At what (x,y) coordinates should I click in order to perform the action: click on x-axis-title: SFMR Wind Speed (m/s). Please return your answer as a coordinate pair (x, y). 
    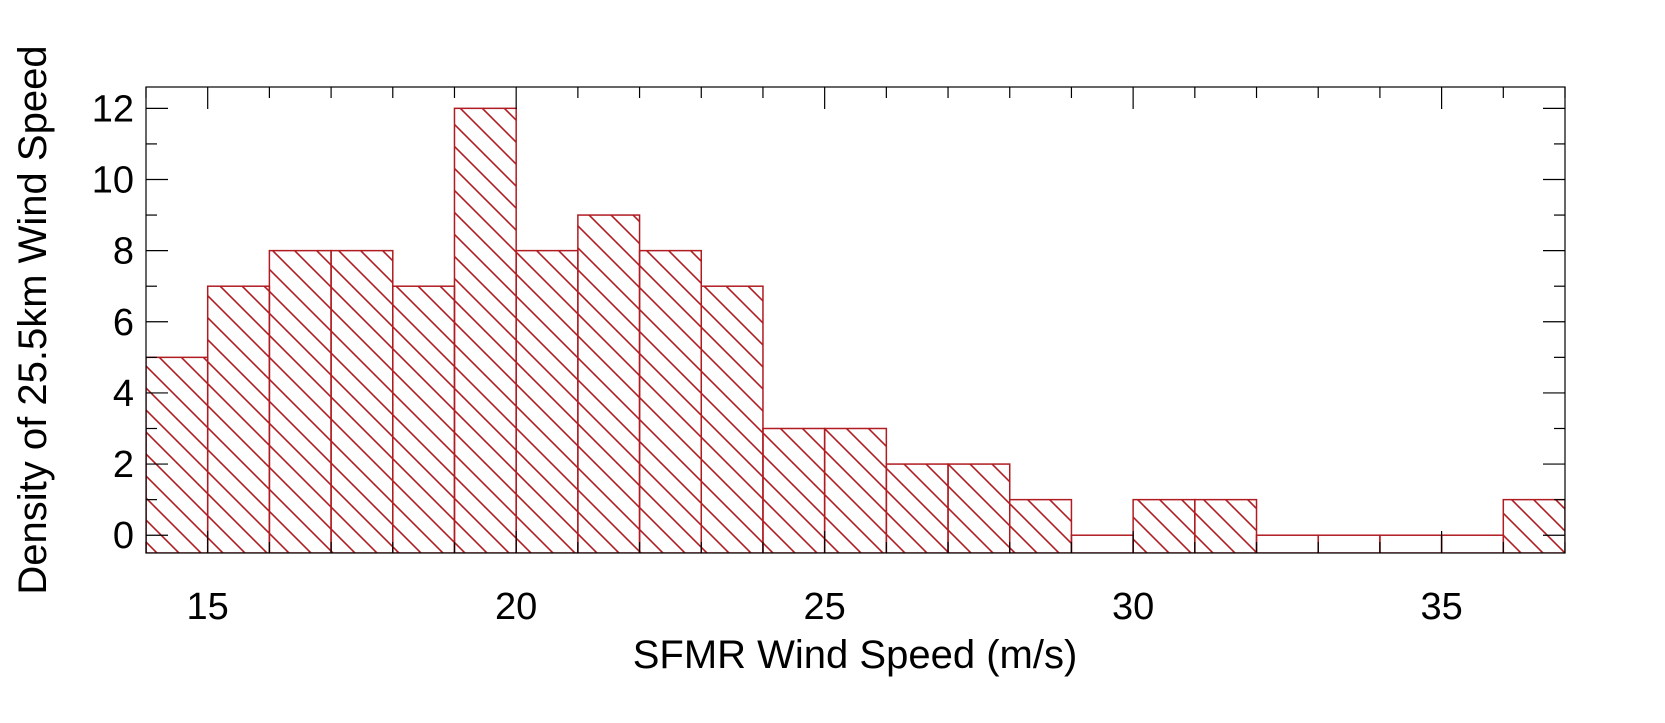
    Looking at the image, I should click on (855, 655).